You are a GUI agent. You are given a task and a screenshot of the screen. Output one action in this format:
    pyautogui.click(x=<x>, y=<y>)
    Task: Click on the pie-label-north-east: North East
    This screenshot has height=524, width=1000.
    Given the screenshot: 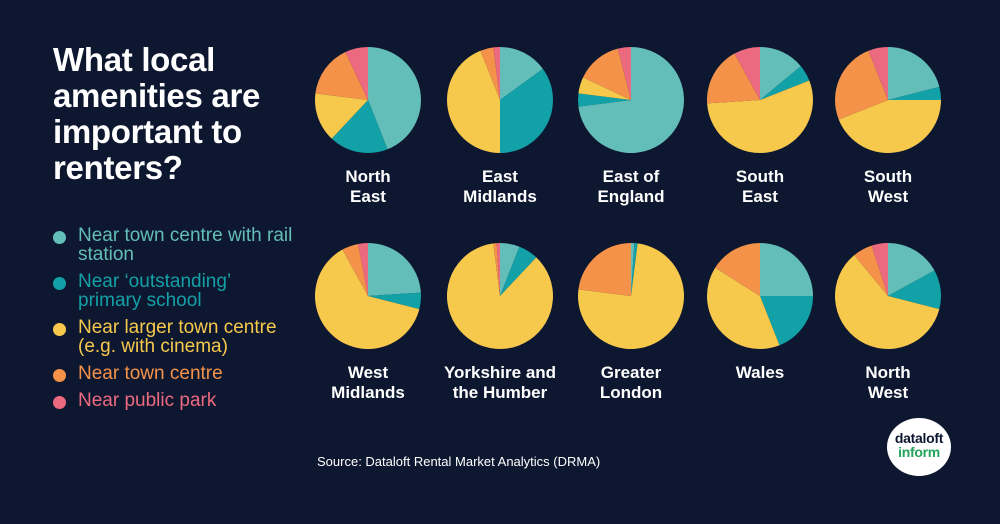 What is the action you would take?
    pyautogui.click(x=368, y=186)
    